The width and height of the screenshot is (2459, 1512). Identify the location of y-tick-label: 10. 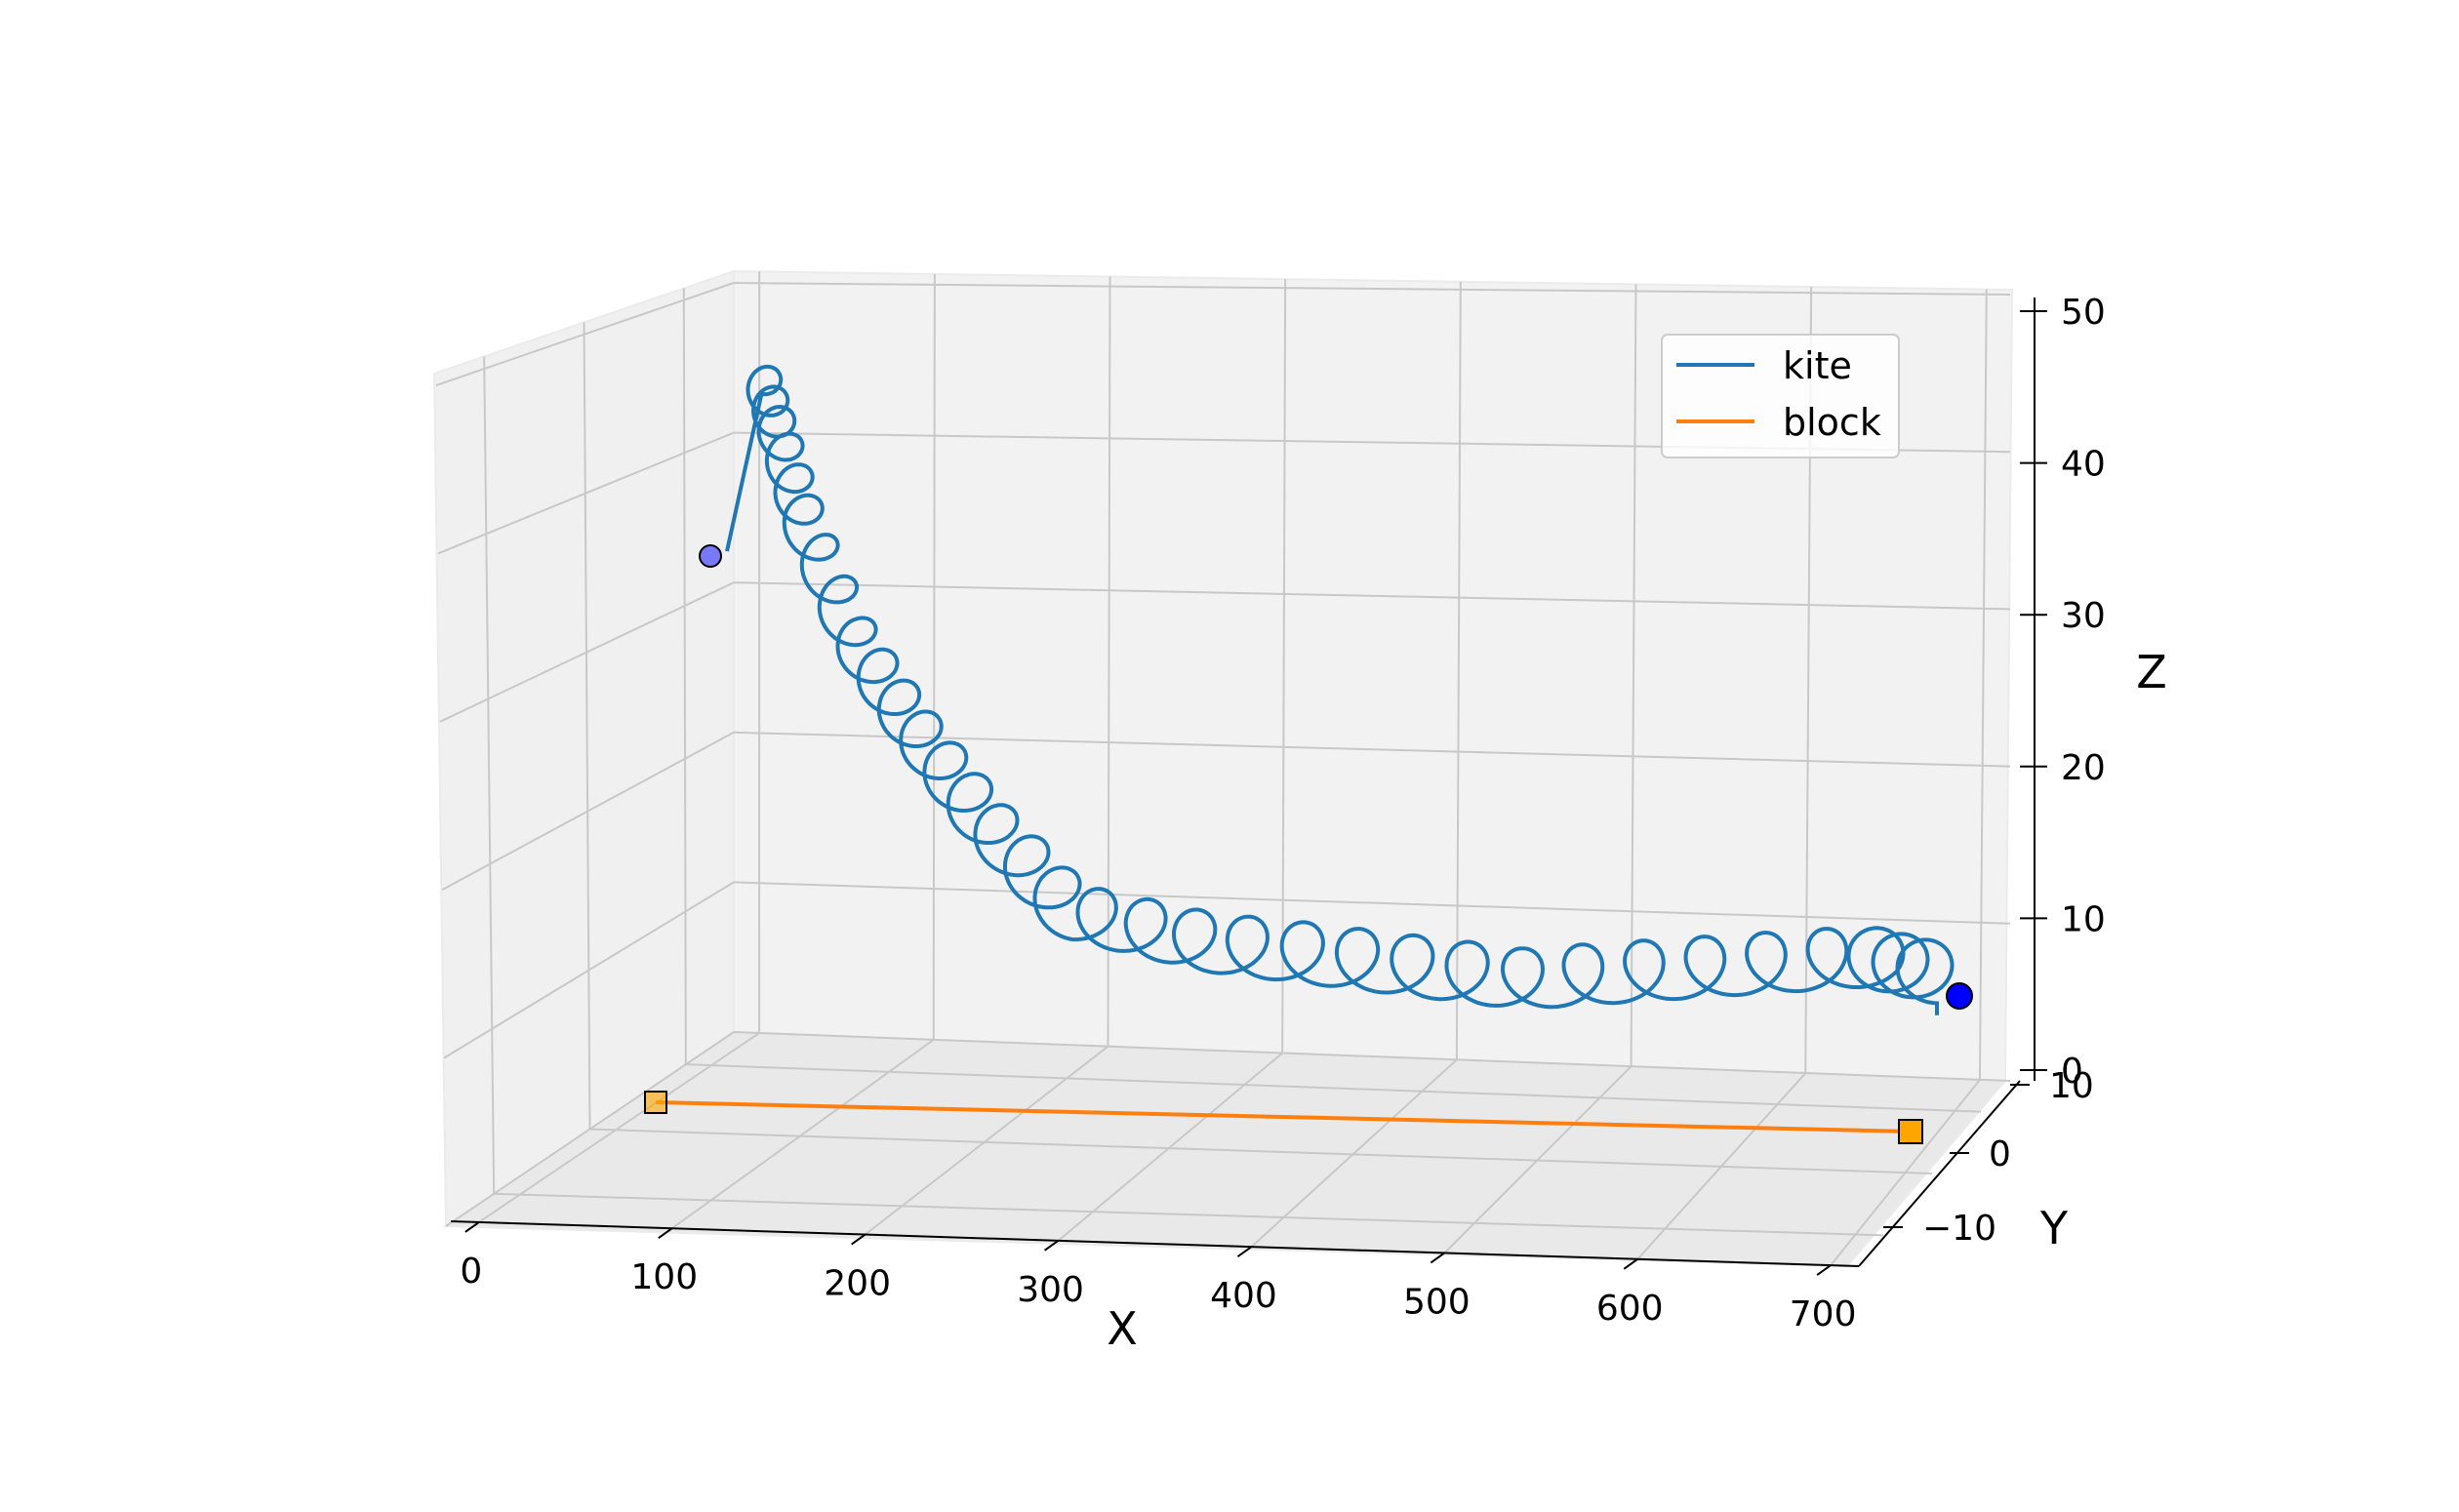
(2071, 1086).